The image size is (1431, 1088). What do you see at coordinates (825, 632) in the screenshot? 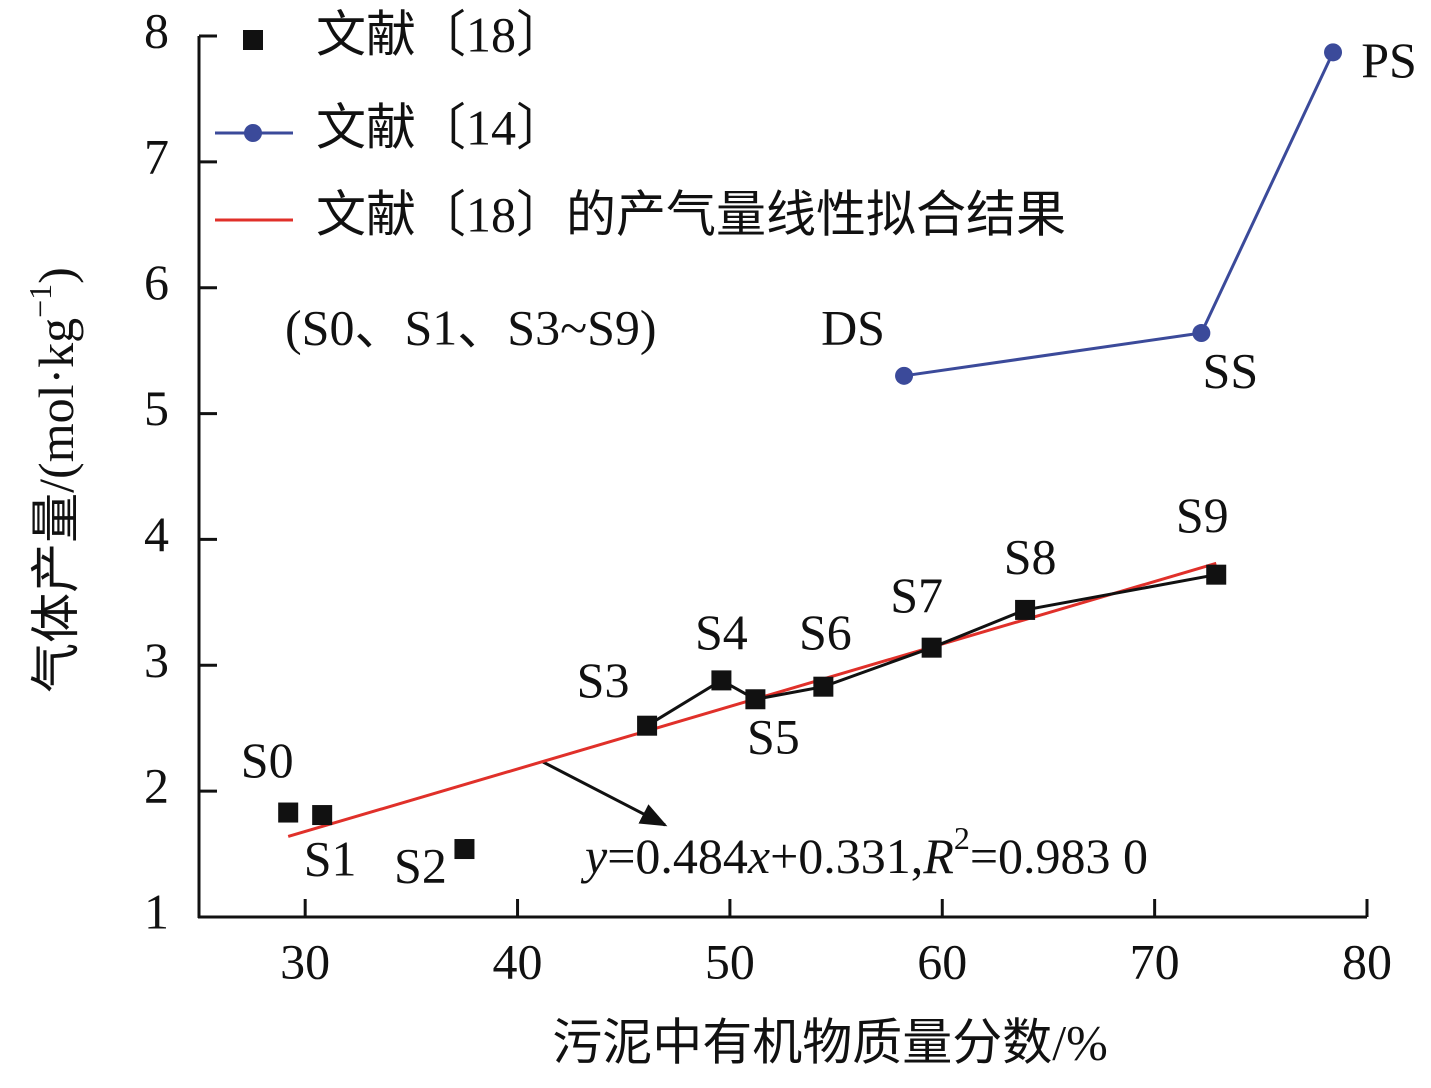
I see `point-label: S6` at bounding box center [825, 632].